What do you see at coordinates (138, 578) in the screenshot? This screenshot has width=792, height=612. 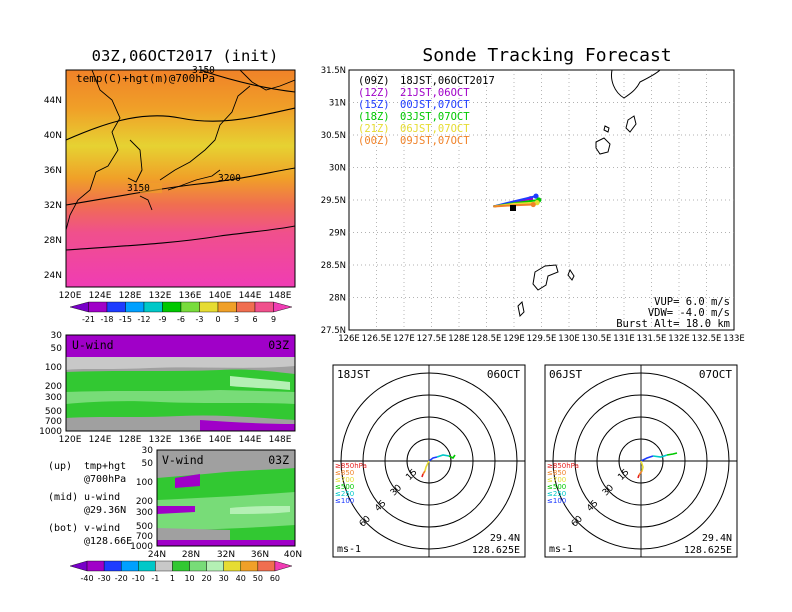 I see `colorbar-label: -10` at bounding box center [138, 578].